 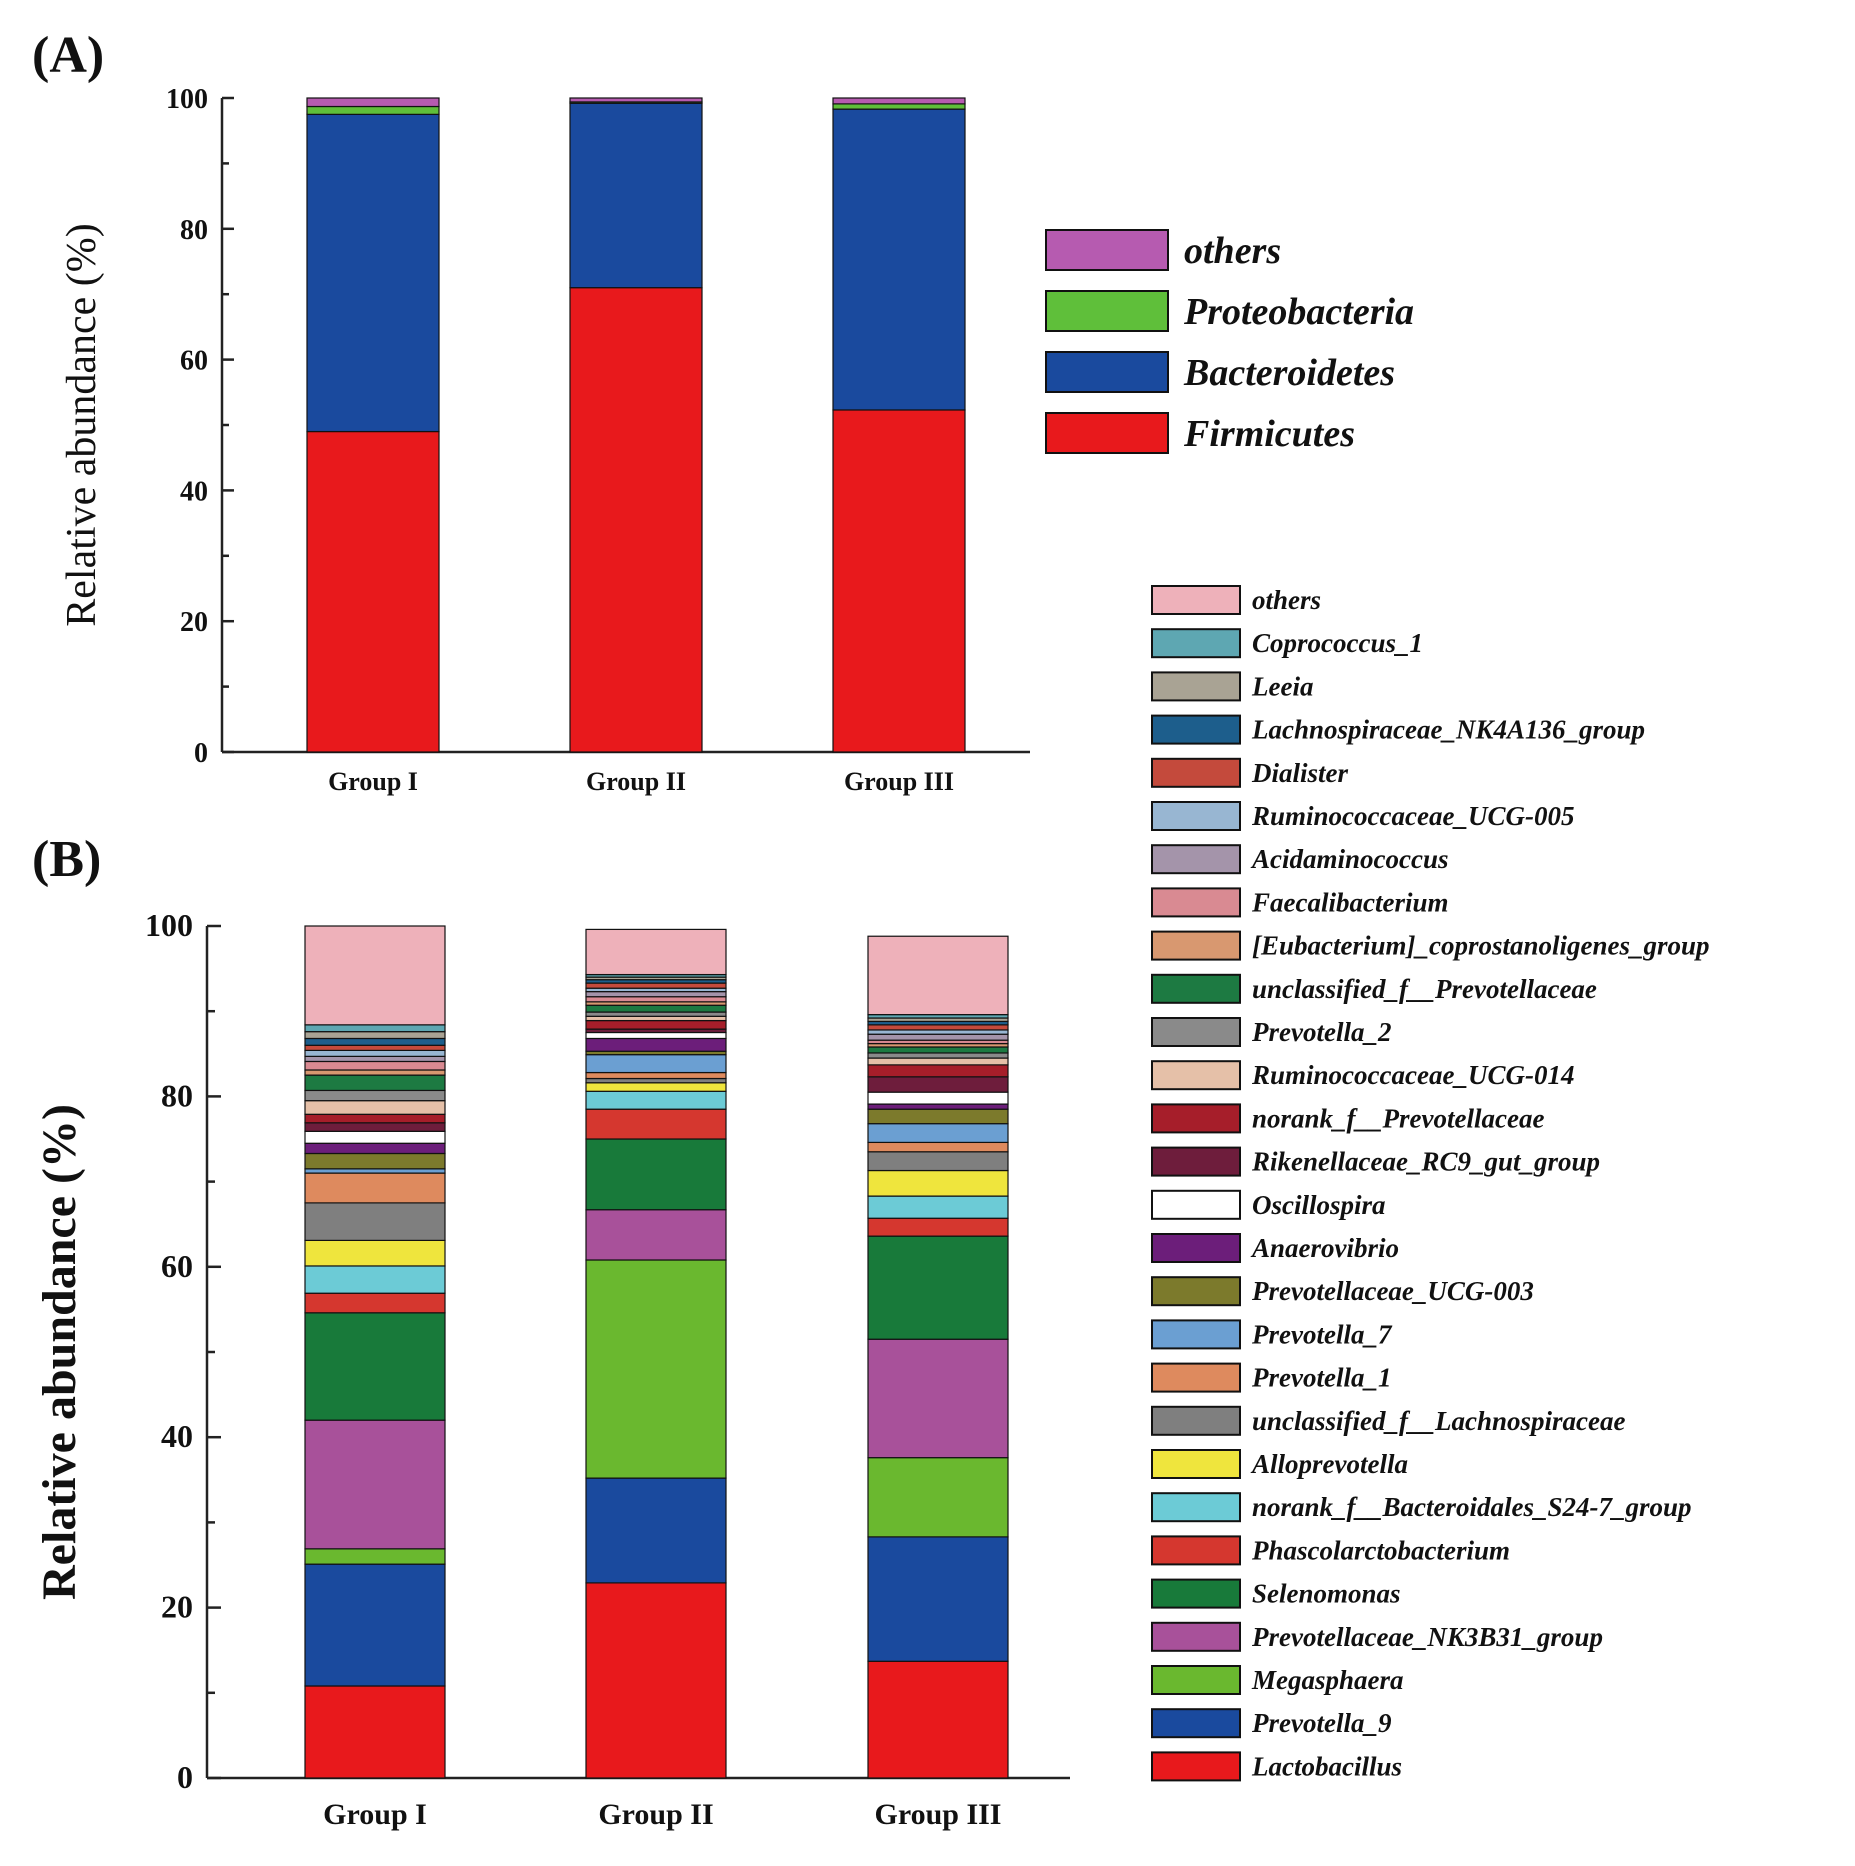 I want to click on bar-b-3-phascolarctobacterium, so click(x=938, y=1227).